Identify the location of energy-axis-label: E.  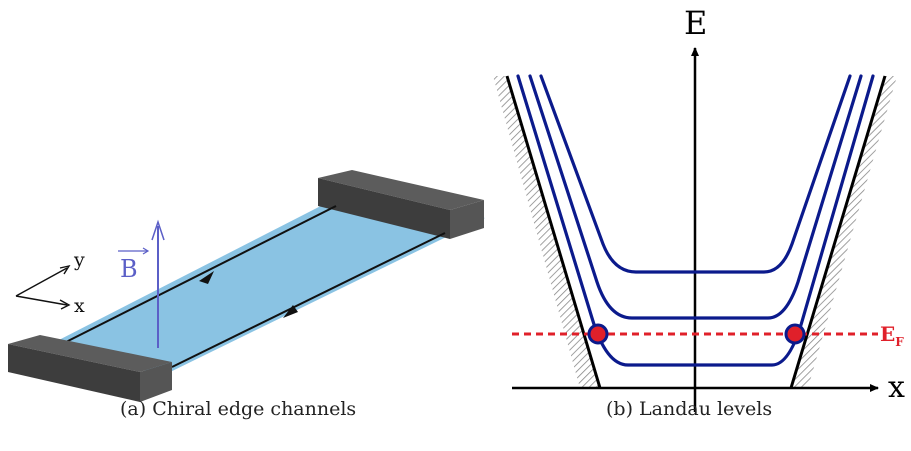
(695, 23).